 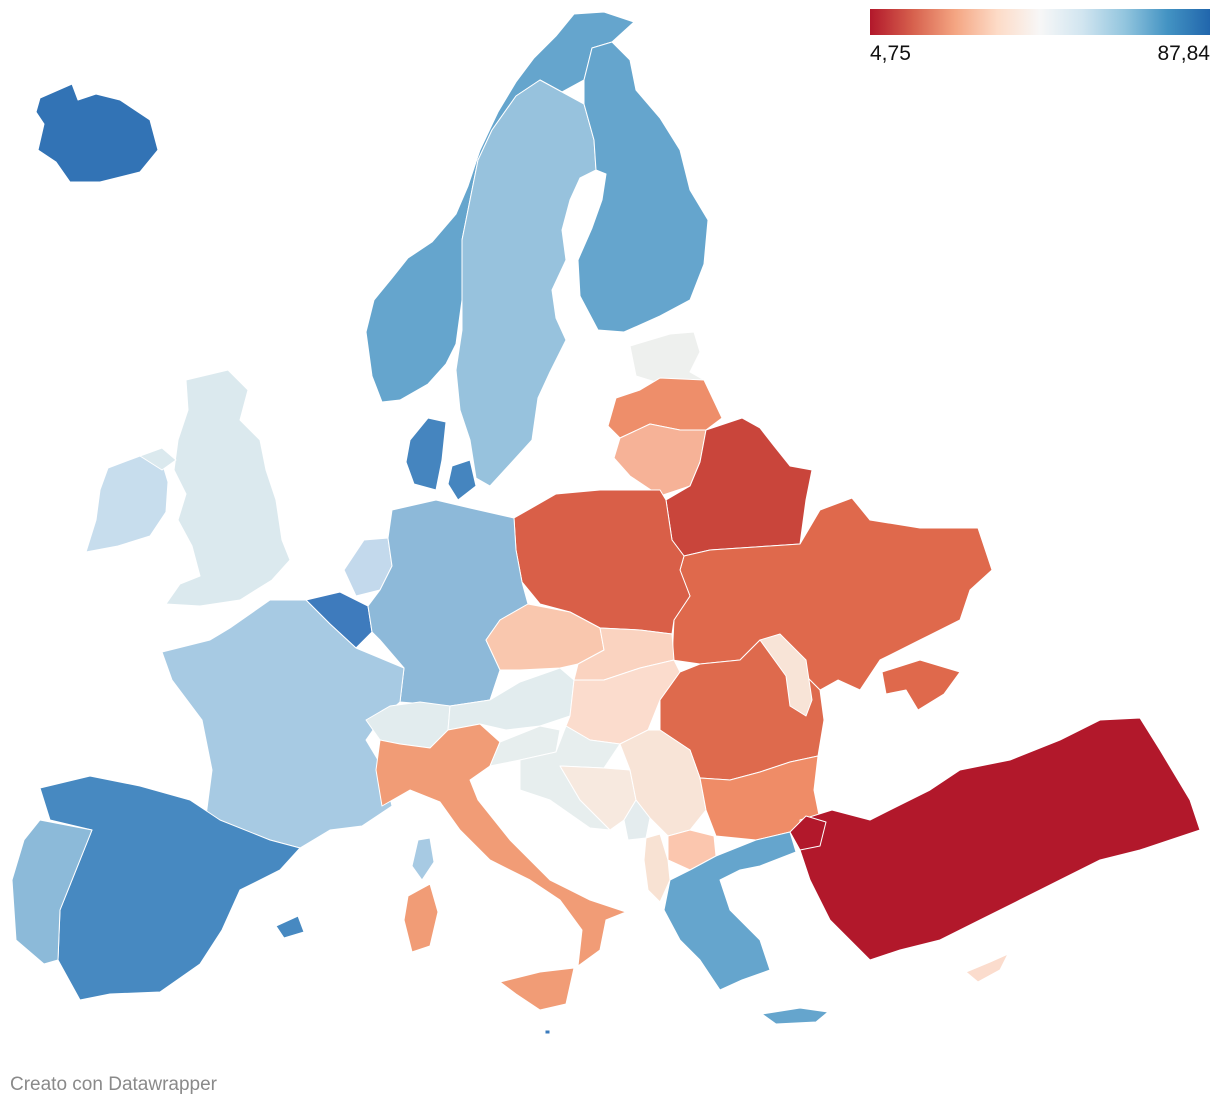 What do you see at coordinates (1040, 38) in the screenshot?
I see `color-legend: 4,75 87,84` at bounding box center [1040, 38].